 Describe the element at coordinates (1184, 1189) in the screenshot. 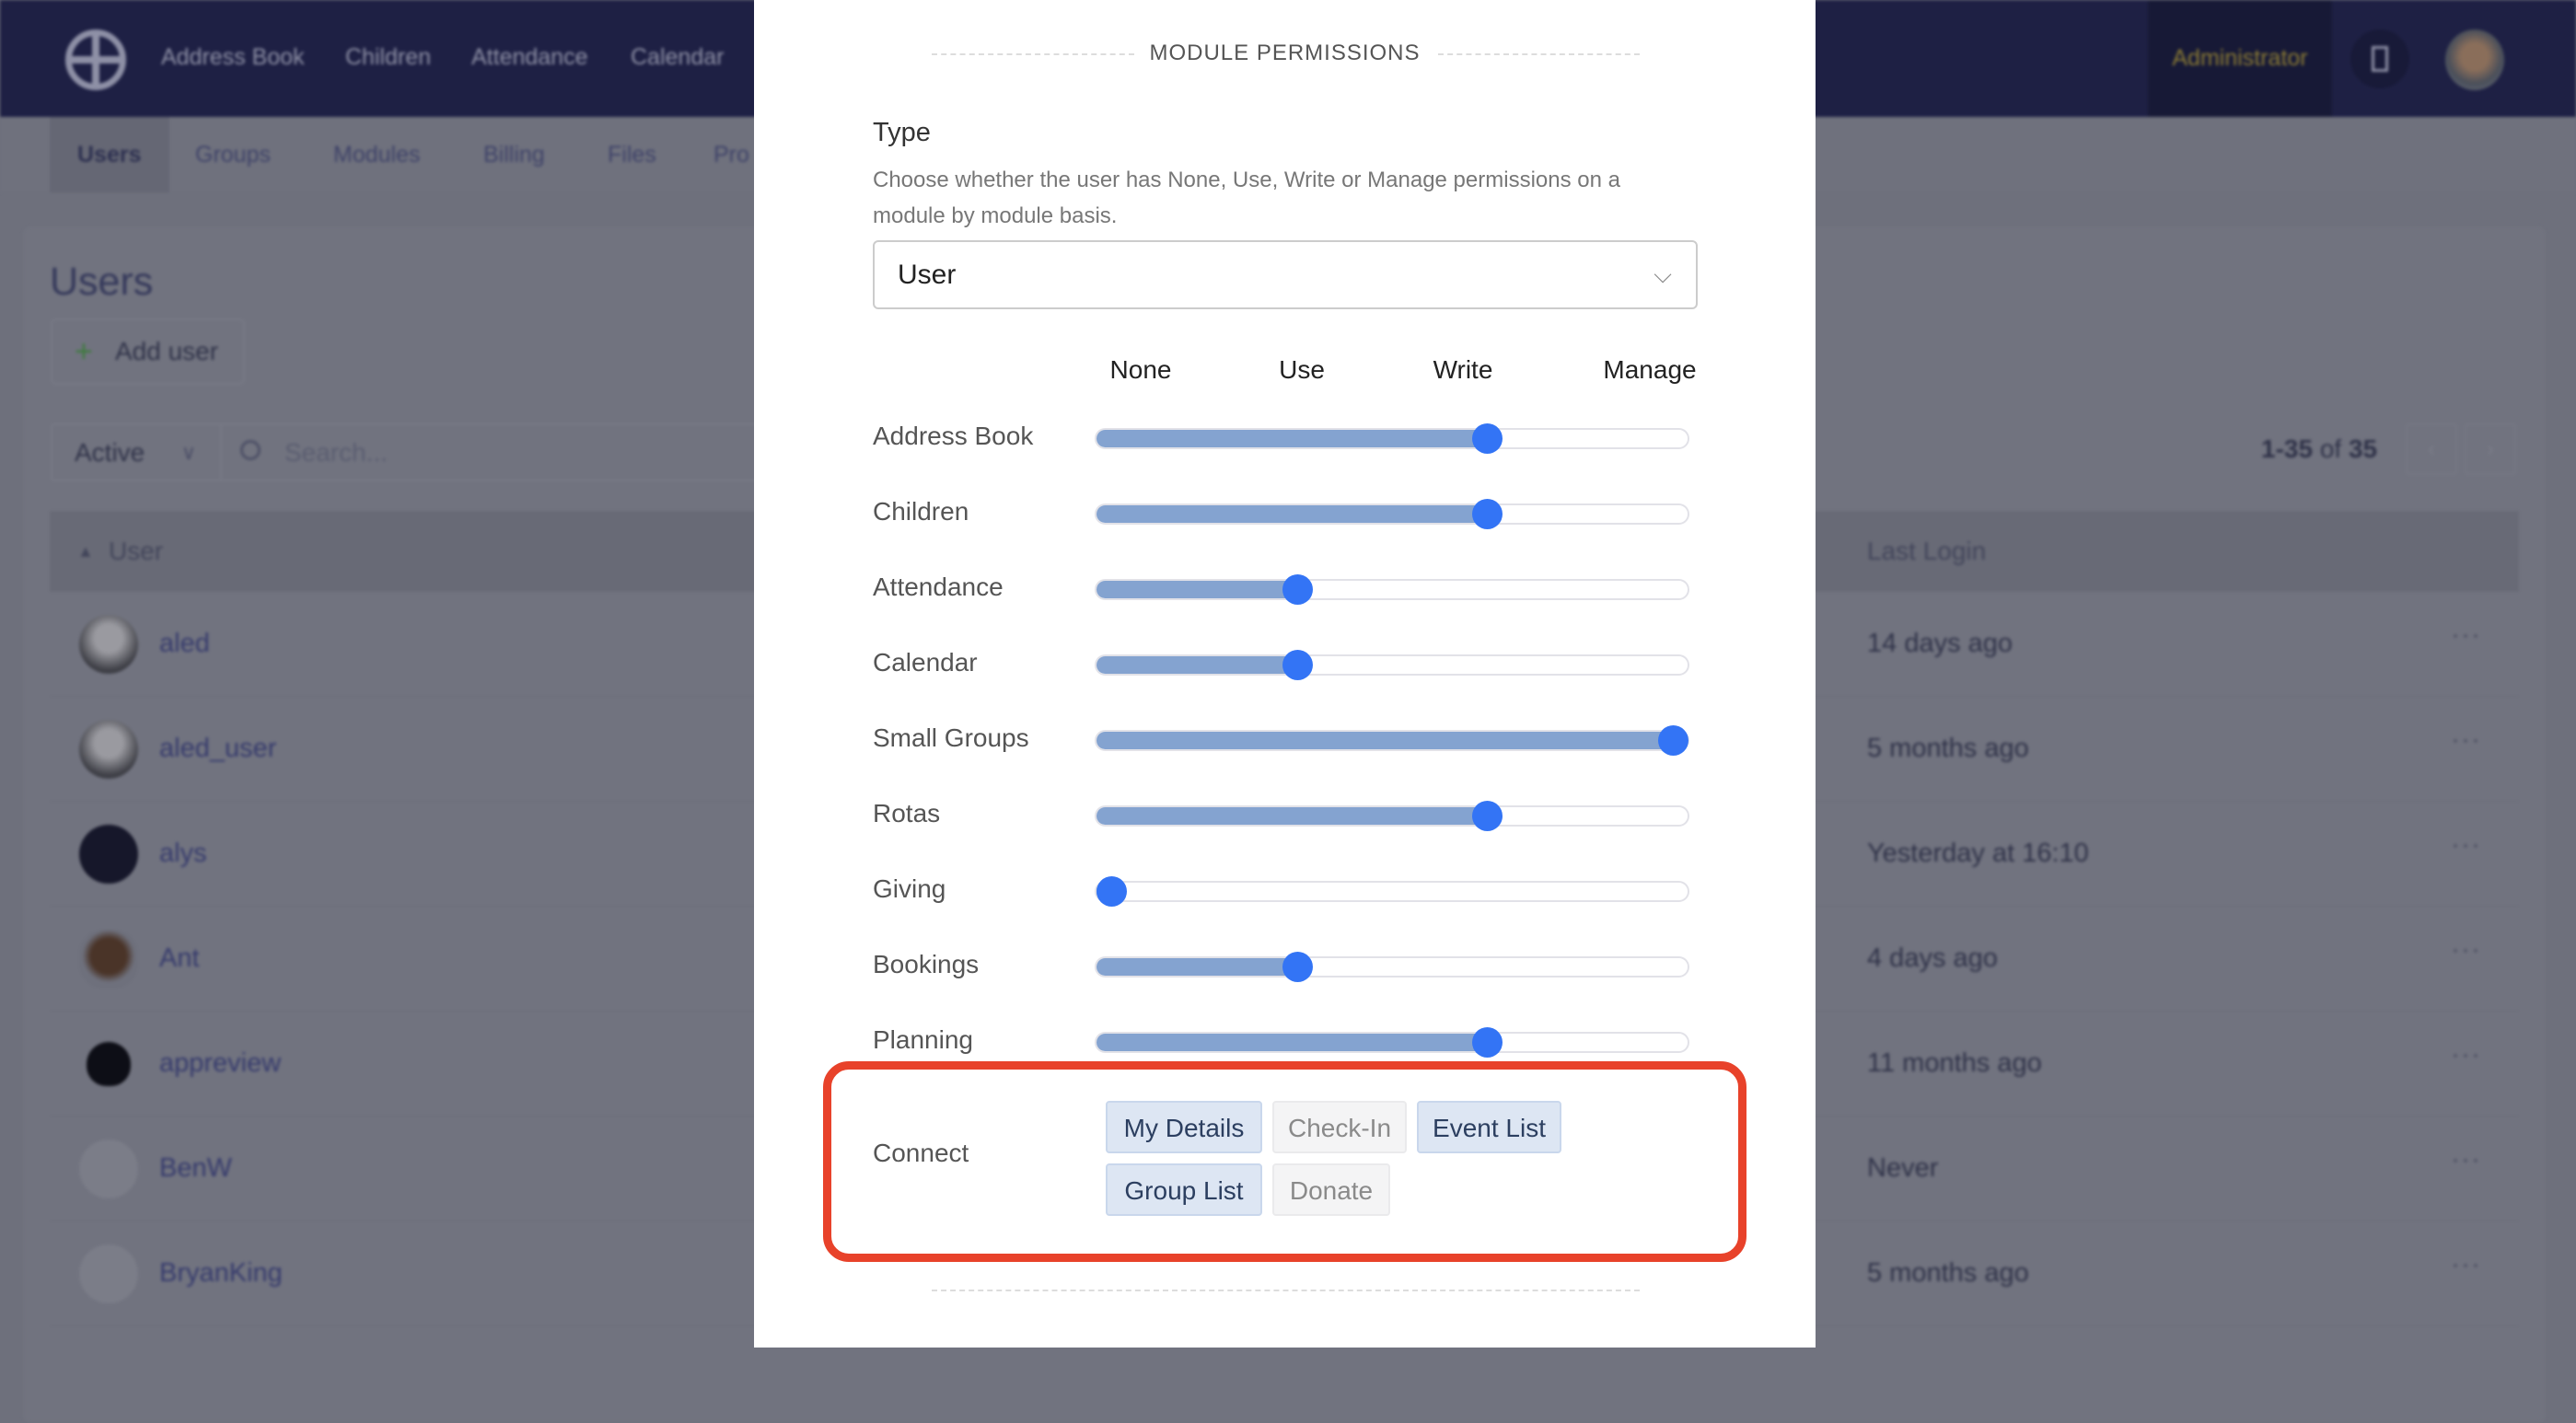

I see `connect-toggle-group-list: Group List` at that location.